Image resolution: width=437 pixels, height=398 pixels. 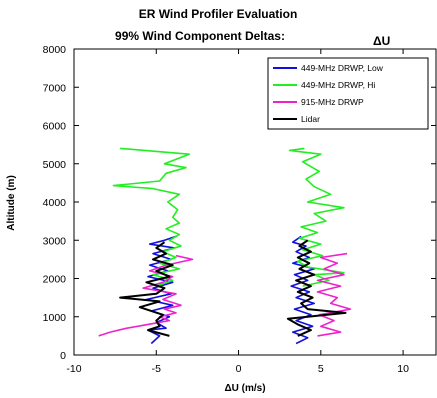 What do you see at coordinates (218, 14) in the screenshot?
I see `chart-title: ER Wind Profiler Evaluation` at bounding box center [218, 14].